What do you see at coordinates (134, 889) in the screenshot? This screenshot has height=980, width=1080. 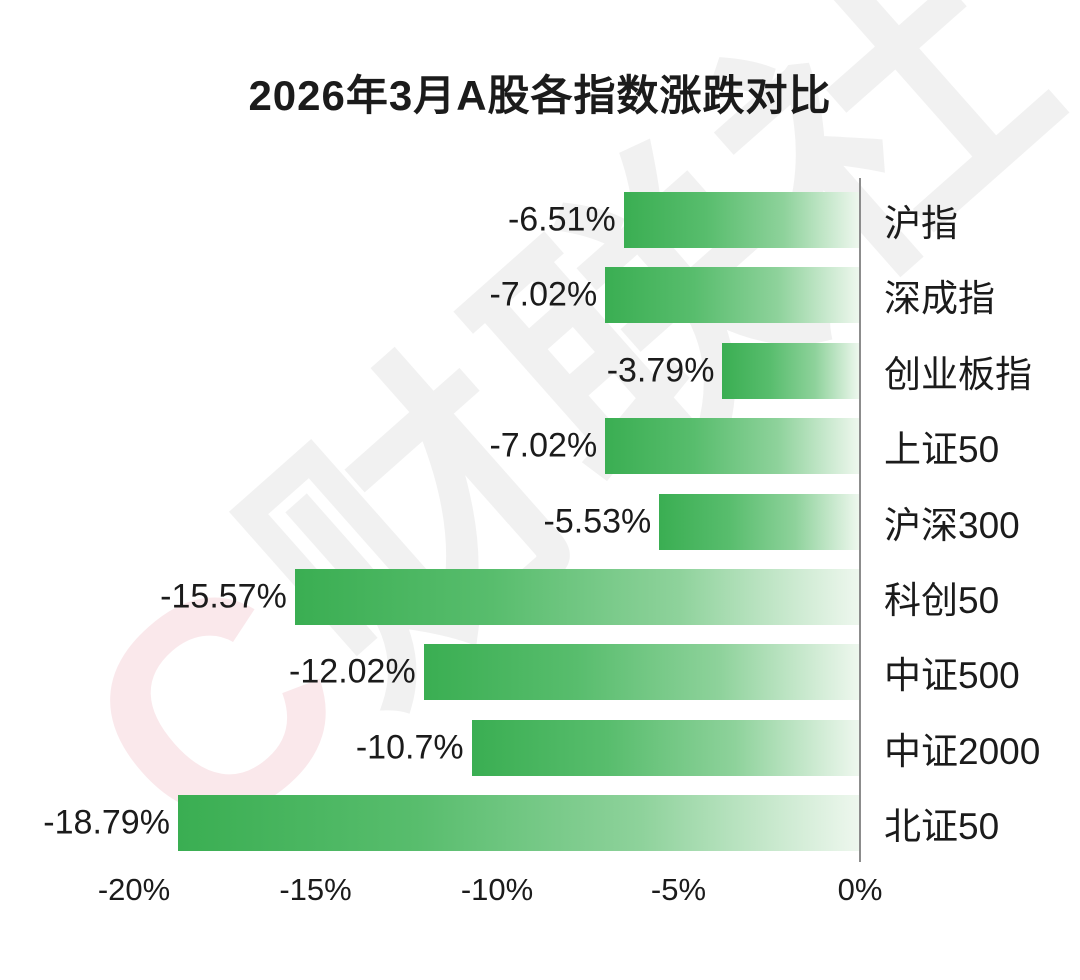 I see `x-tick-label: -20%` at bounding box center [134, 889].